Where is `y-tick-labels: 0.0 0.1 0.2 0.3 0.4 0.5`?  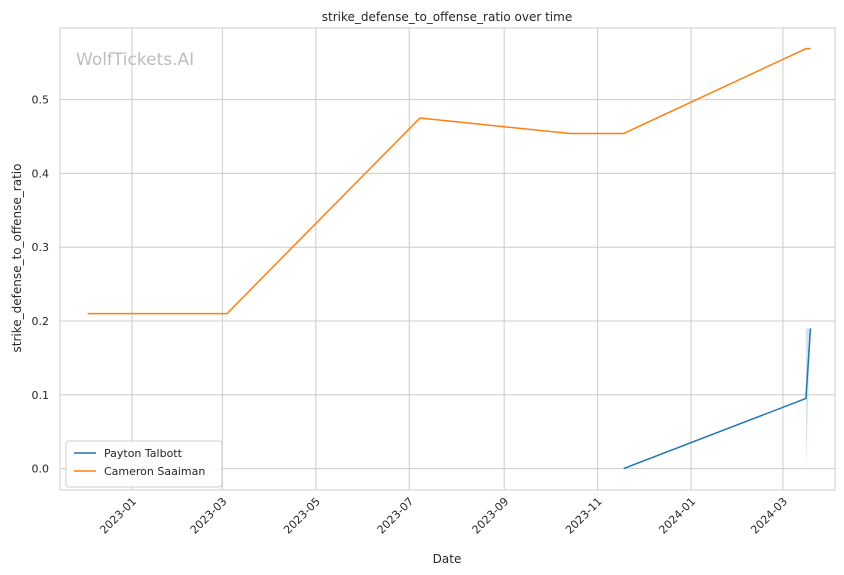 y-tick-labels: 0.0 0.1 0.2 0.3 0.4 0.5 is located at coordinates (41, 285).